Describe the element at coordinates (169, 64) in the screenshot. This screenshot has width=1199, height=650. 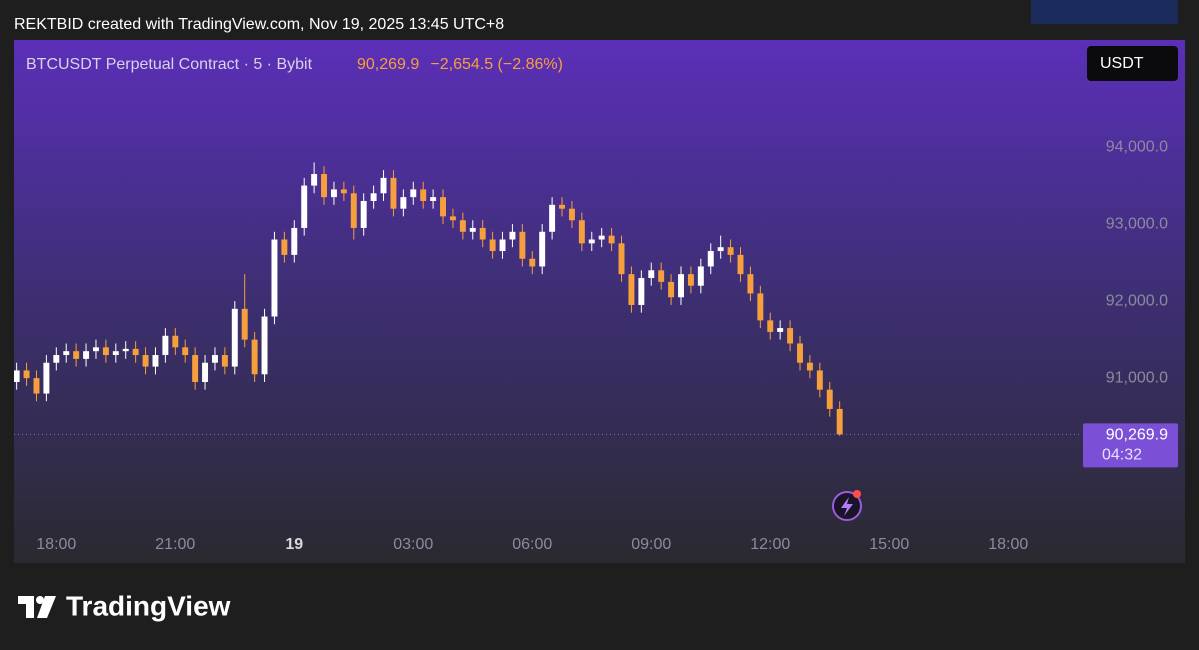
I see `chart-title: BTCUSDT Perpetual Contract · 5 · Bybit` at that location.